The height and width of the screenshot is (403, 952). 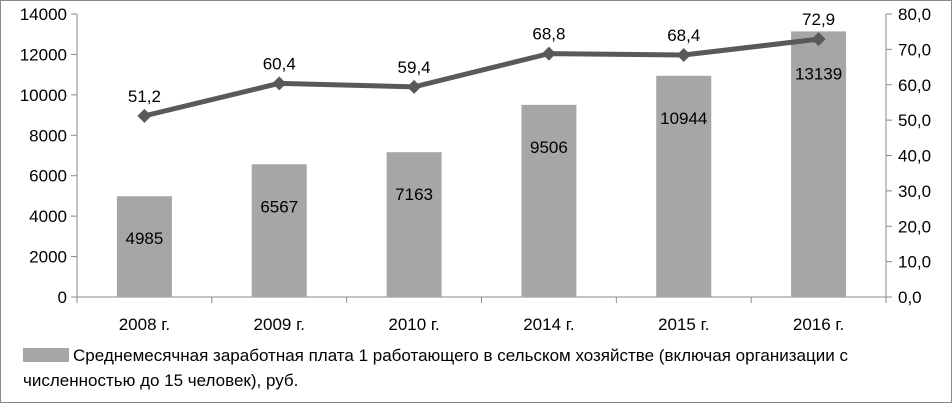 What do you see at coordinates (818, 324) in the screenshot?
I see `x-tick-label: 2016 г.` at bounding box center [818, 324].